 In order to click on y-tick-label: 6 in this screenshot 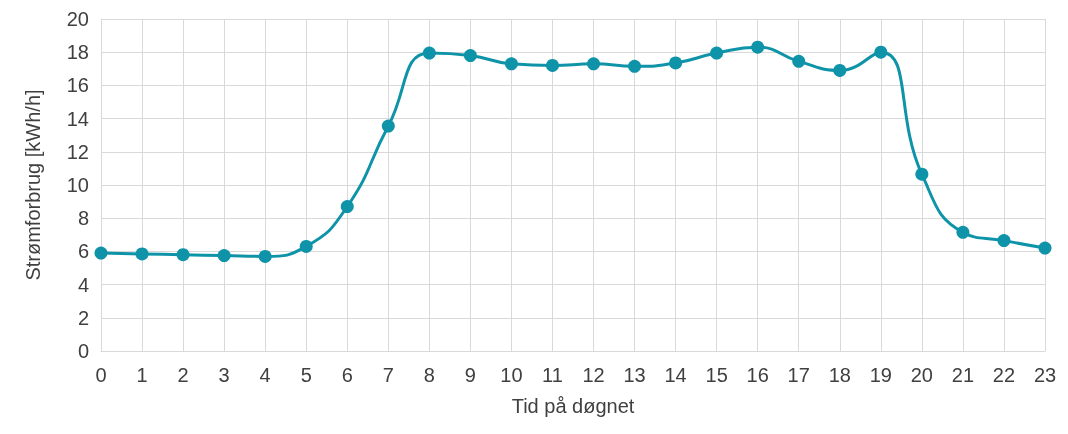, I will do `click(83, 251)`.